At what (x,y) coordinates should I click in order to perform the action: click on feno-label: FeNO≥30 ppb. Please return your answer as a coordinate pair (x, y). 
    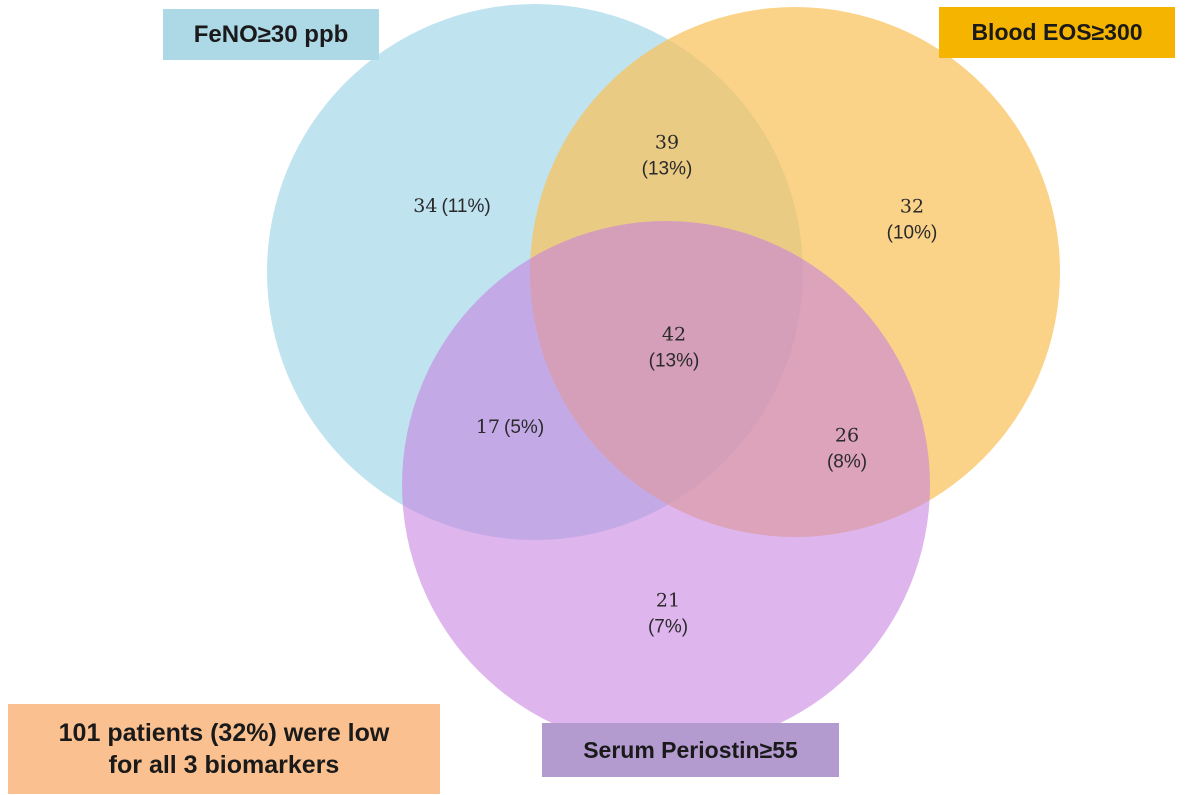
    Looking at the image, I should click on (271, 34).